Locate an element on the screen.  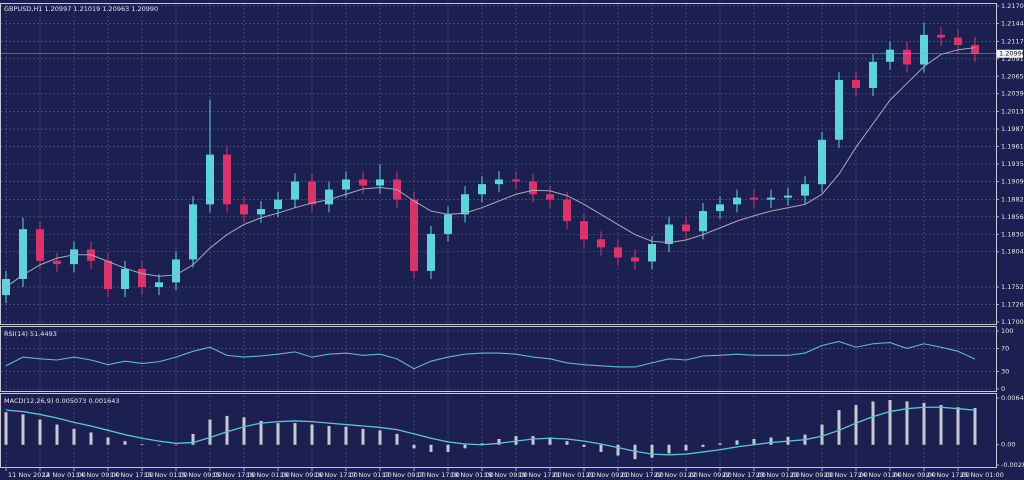
y-tick-label: 1.18045 is located at coordinates (1012, 252).